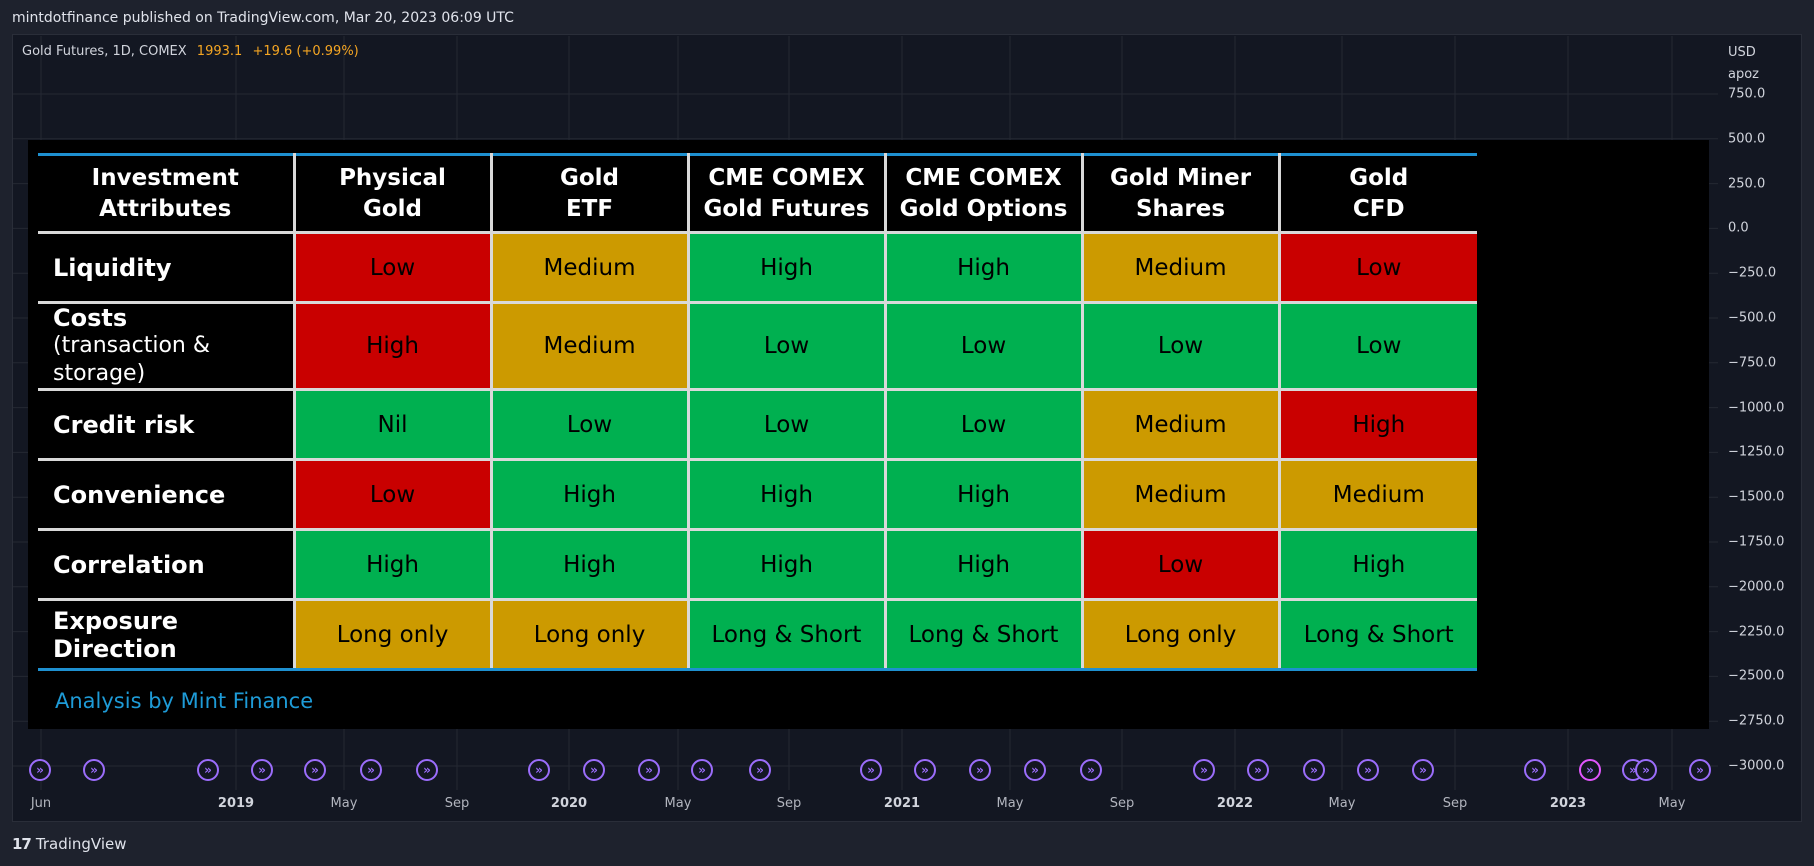 Image resolution: width=1814 pixels, height=866 pixels. What do you see at coordinates (129, 564) in the screenshot?
I see `row-label-text: Correlation` at bounding box center [129, 564].